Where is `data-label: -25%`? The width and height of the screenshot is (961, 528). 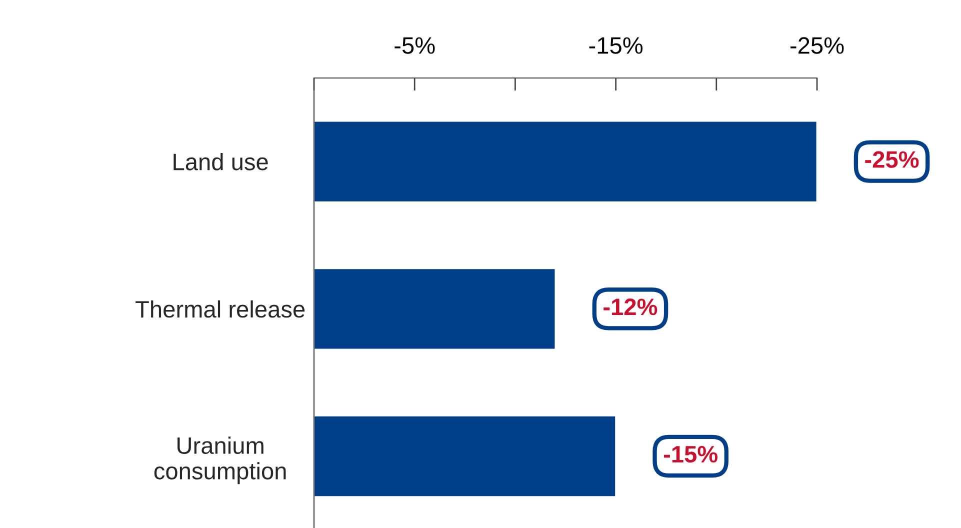 data-label: -25% is located at coordinates (892, 159).